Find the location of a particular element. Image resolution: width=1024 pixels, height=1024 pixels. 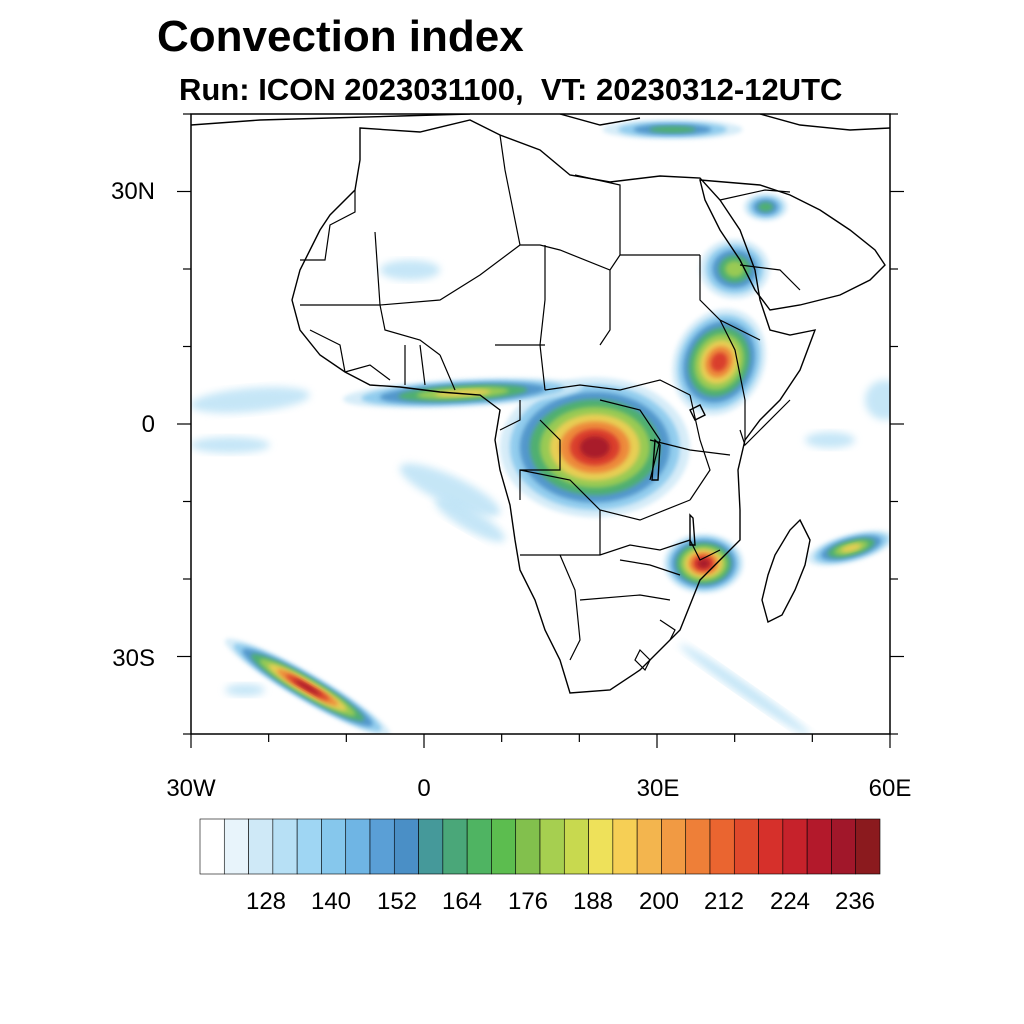

lake-tanganyika is located at coordinates (656, 459).